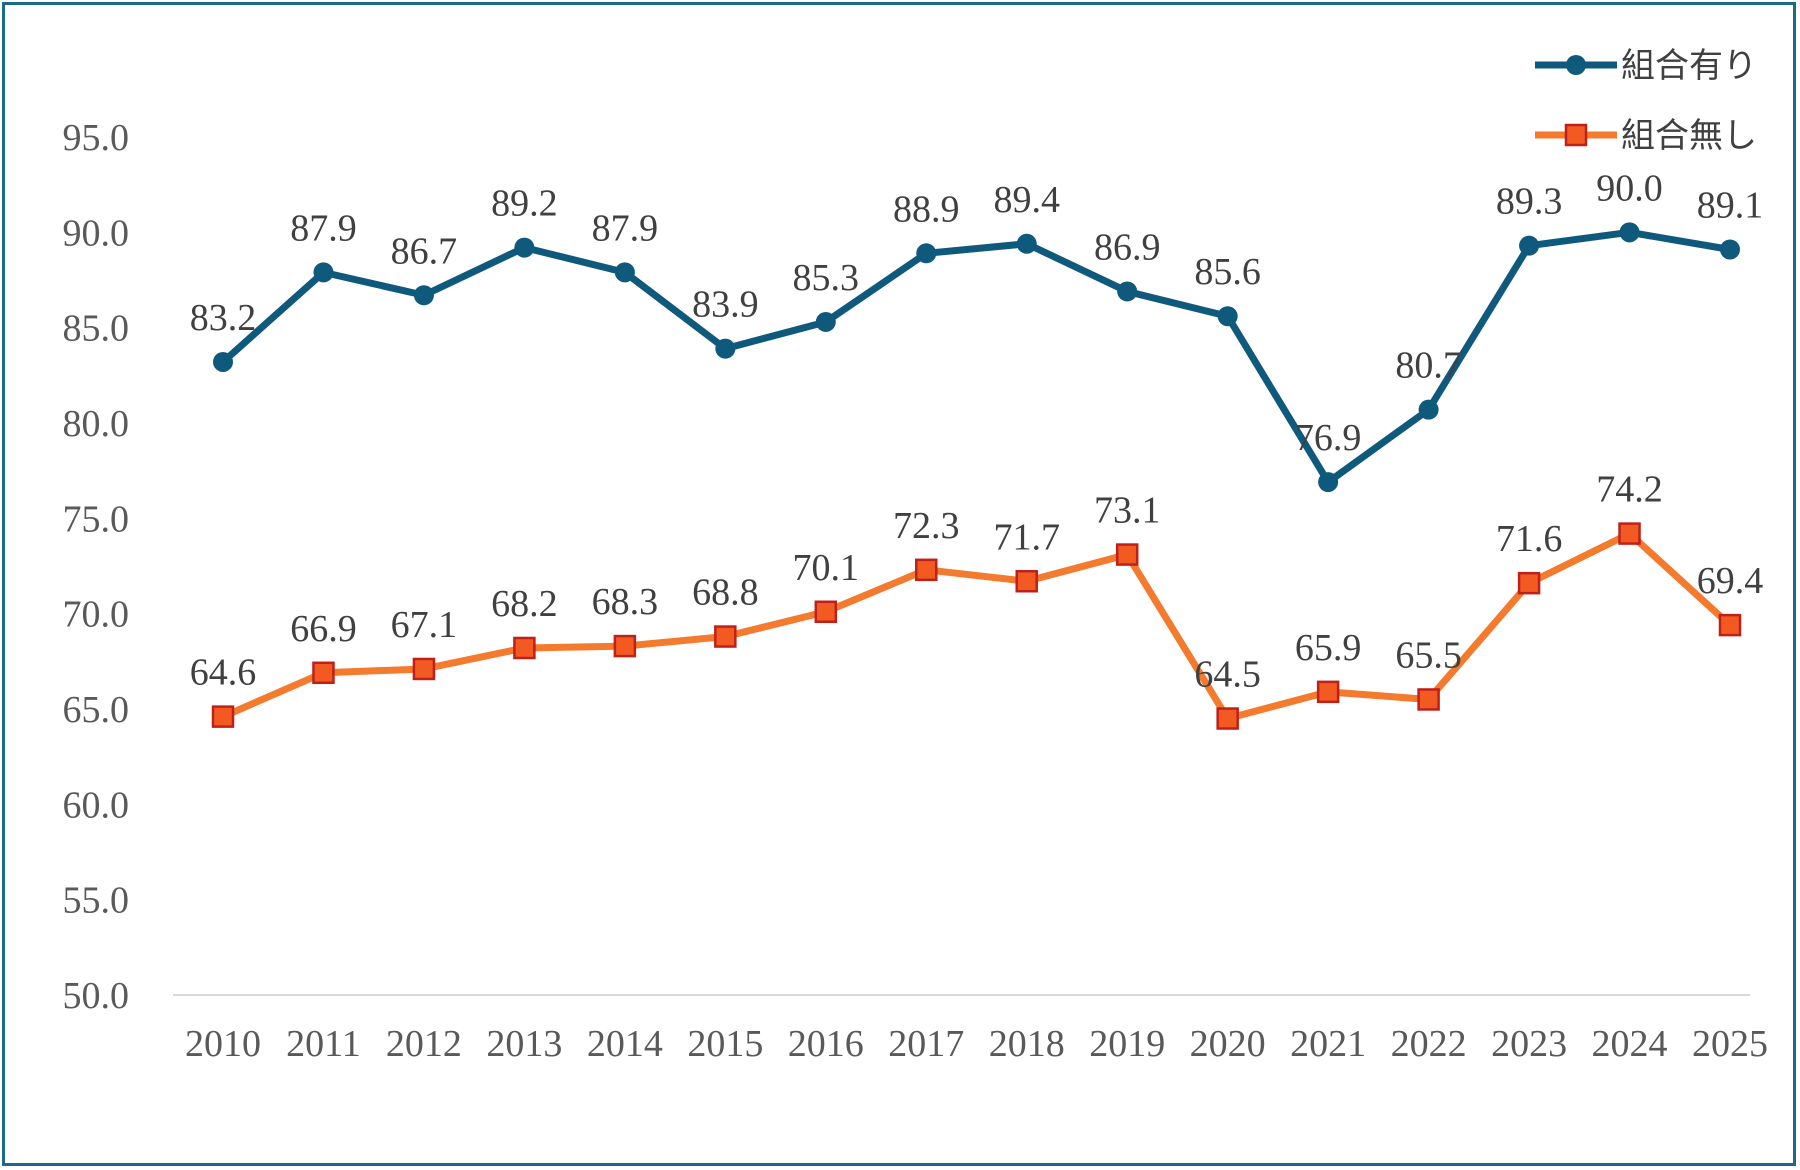  Describe the element at coordinates (1529, 202) in the screenshot. I see `data-label: 89.3` at that location.